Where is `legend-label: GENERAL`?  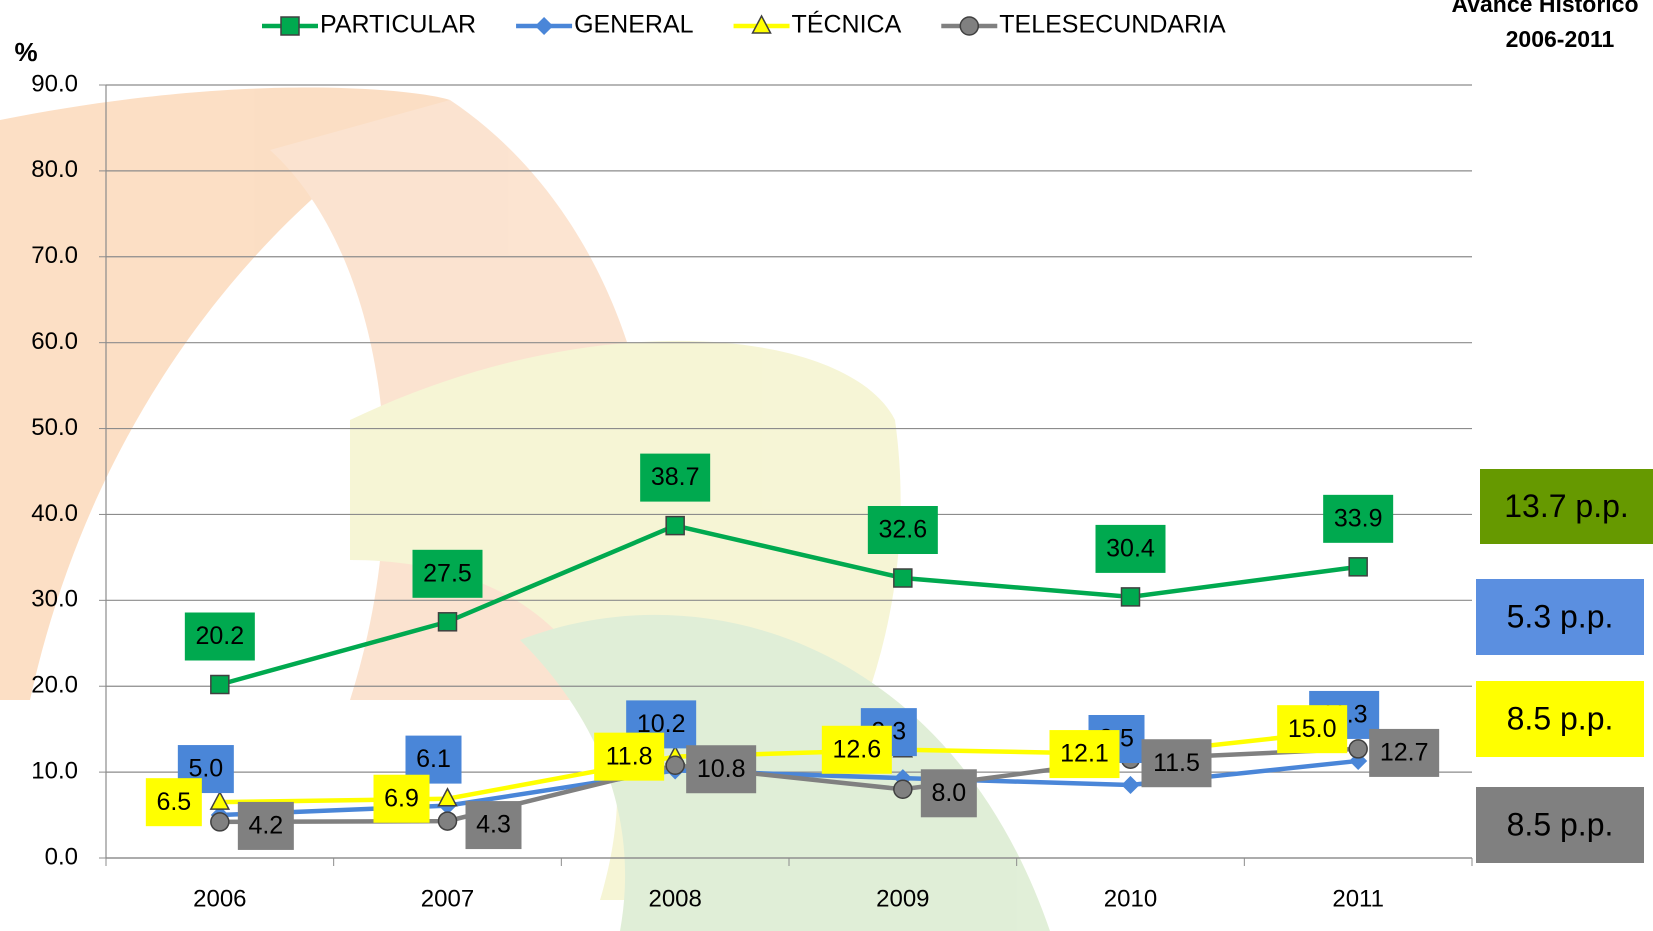
legend-label: GENERAL is located at coordinates (634, 25).